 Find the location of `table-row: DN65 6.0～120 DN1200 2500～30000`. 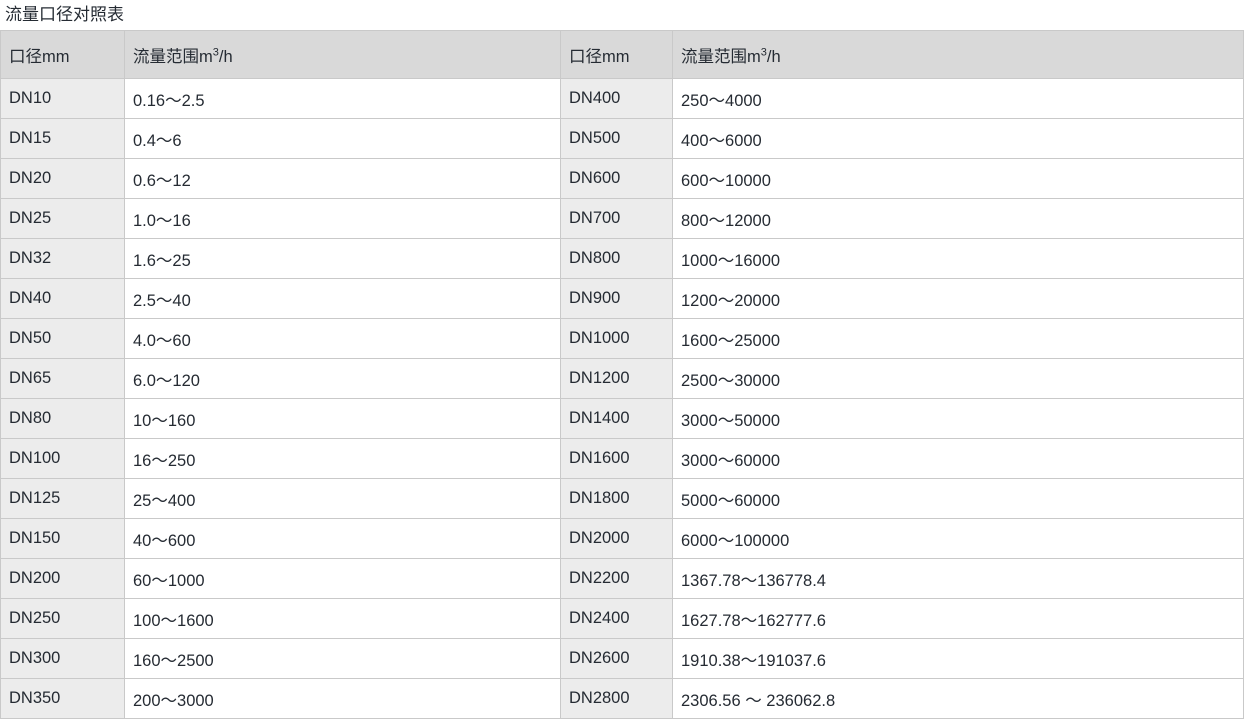

table-row: DN65 6.0～120 DN1200 2500～30000 is located at coordinates (622, 378).